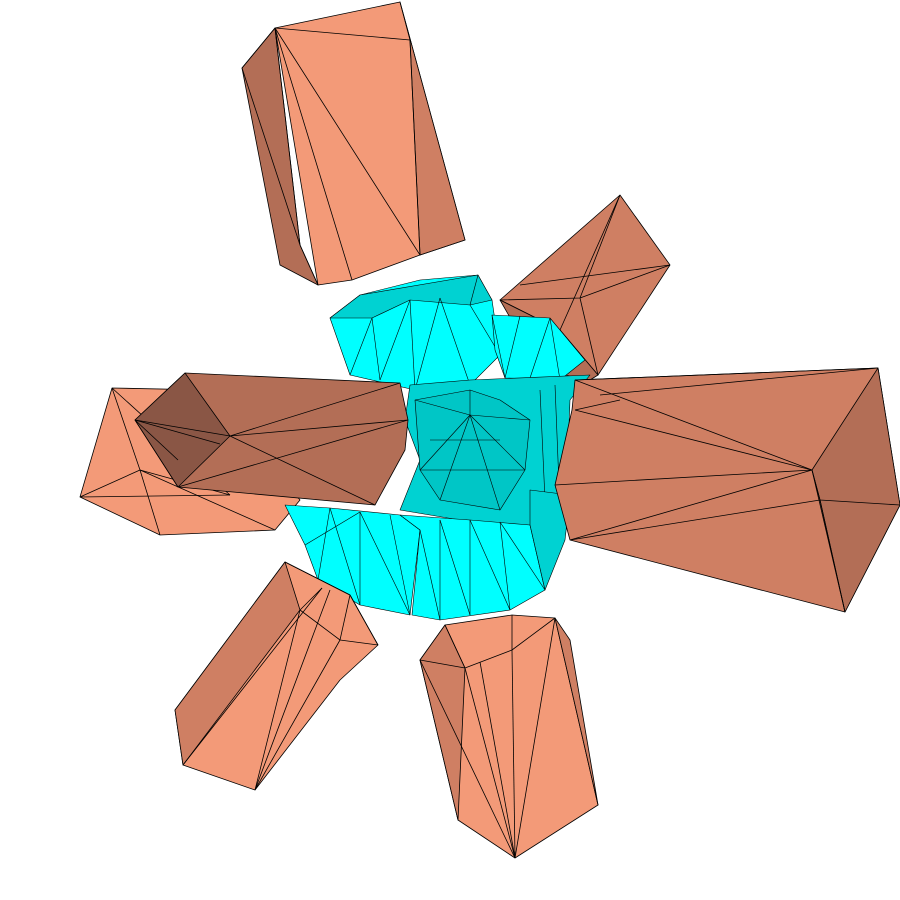  Describe the element at coordinates (271, 439) in the screenshot. I see `left-prism-front` at that location.